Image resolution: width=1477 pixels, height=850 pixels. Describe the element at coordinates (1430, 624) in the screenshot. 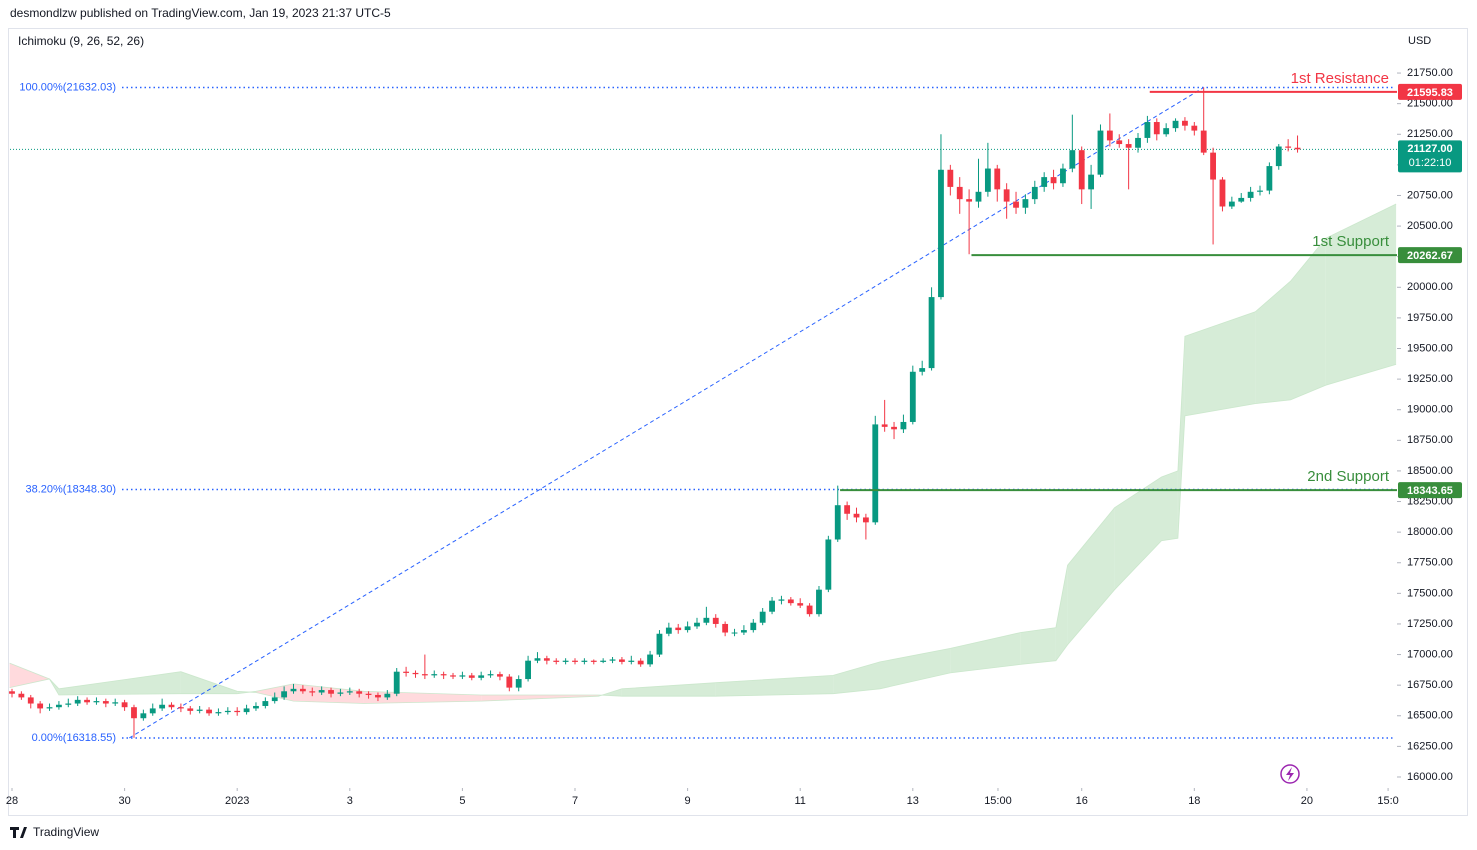

I see `y-tick-label: 17250.00` at that location.